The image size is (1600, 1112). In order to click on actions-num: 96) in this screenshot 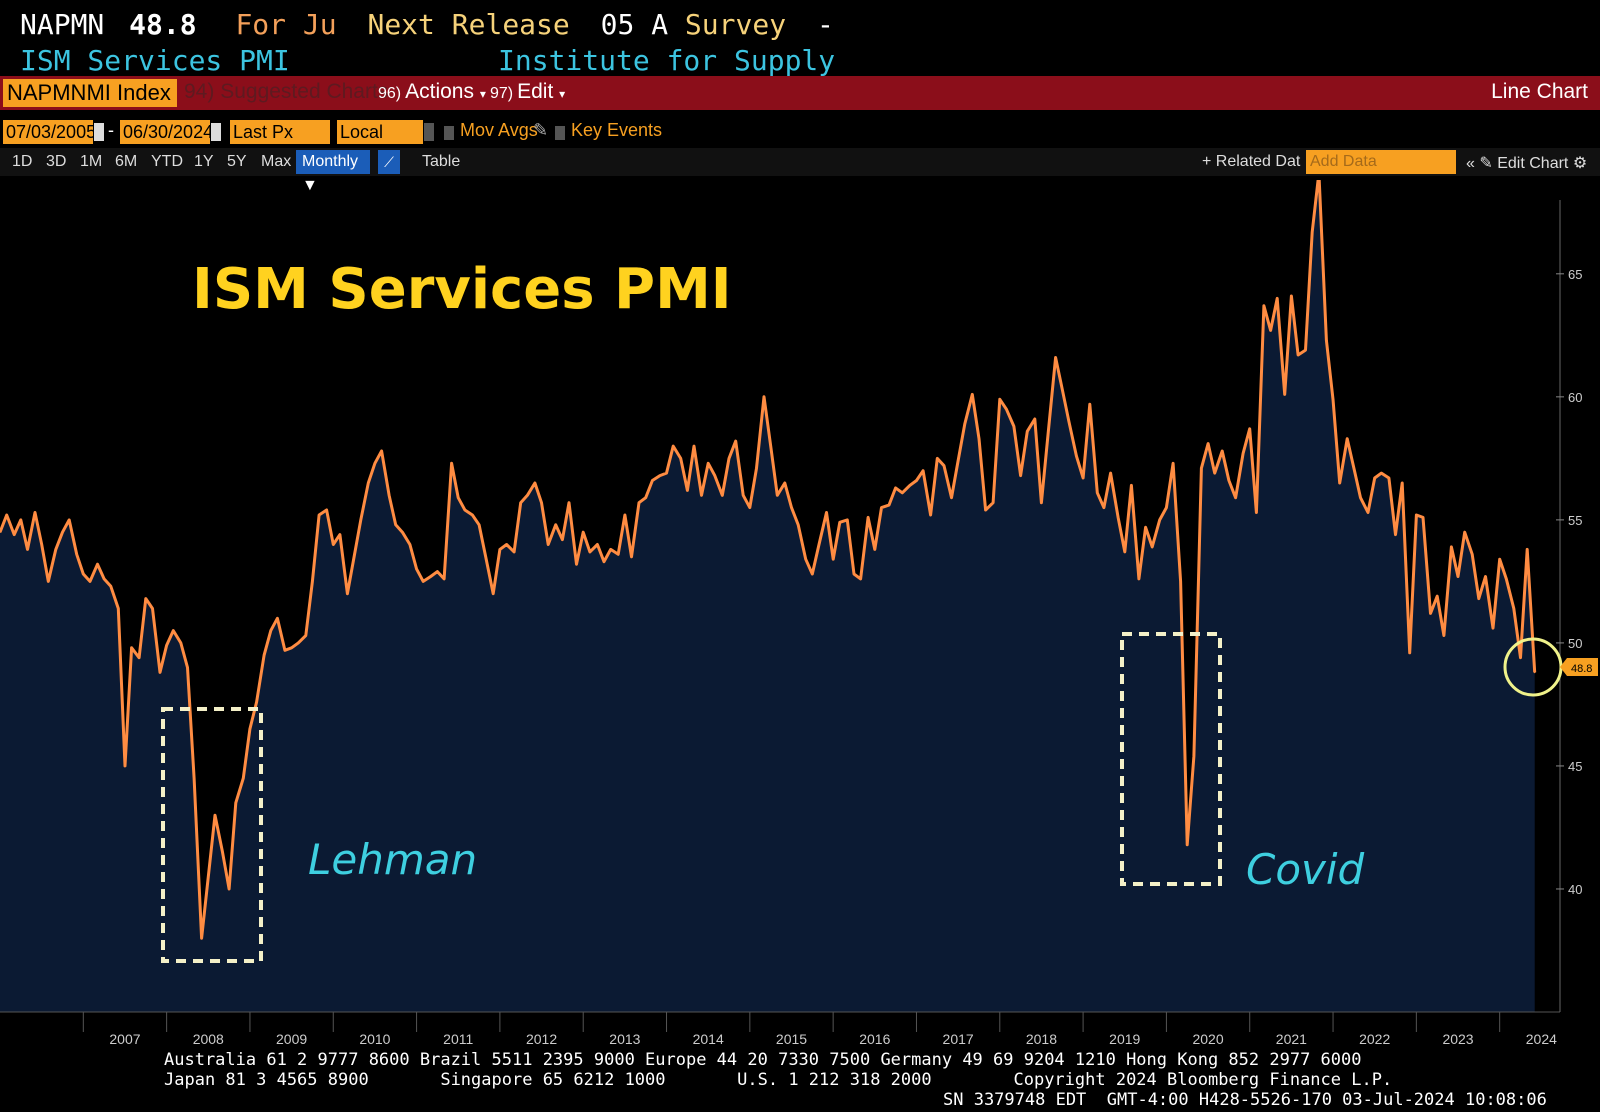, I will do `click(390, 93)`.